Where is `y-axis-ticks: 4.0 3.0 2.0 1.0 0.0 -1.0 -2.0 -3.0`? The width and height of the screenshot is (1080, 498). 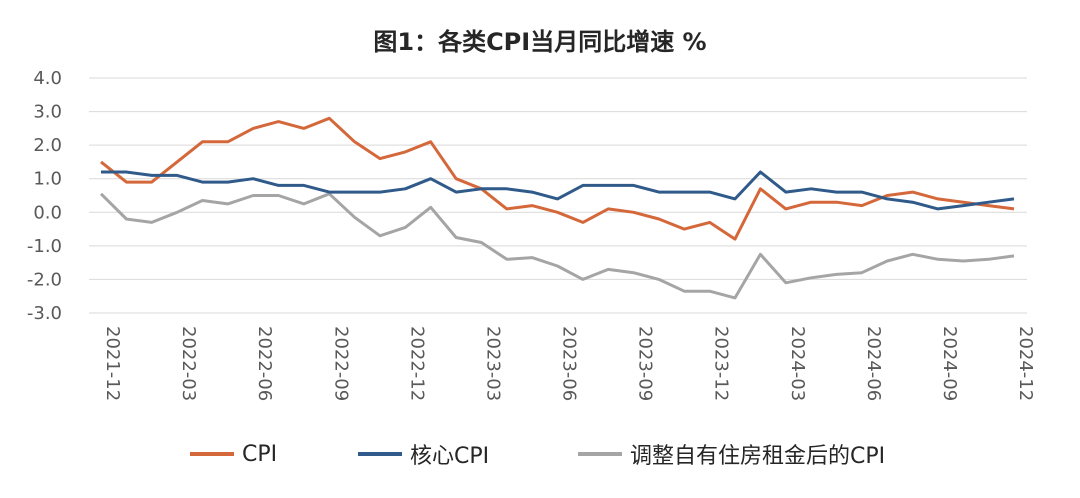
y-axis-ticks: 4.0 3.0 2.0 1.0 0.0 -1.0 -2.0 -3.0 is located at coordinates (44, 196).